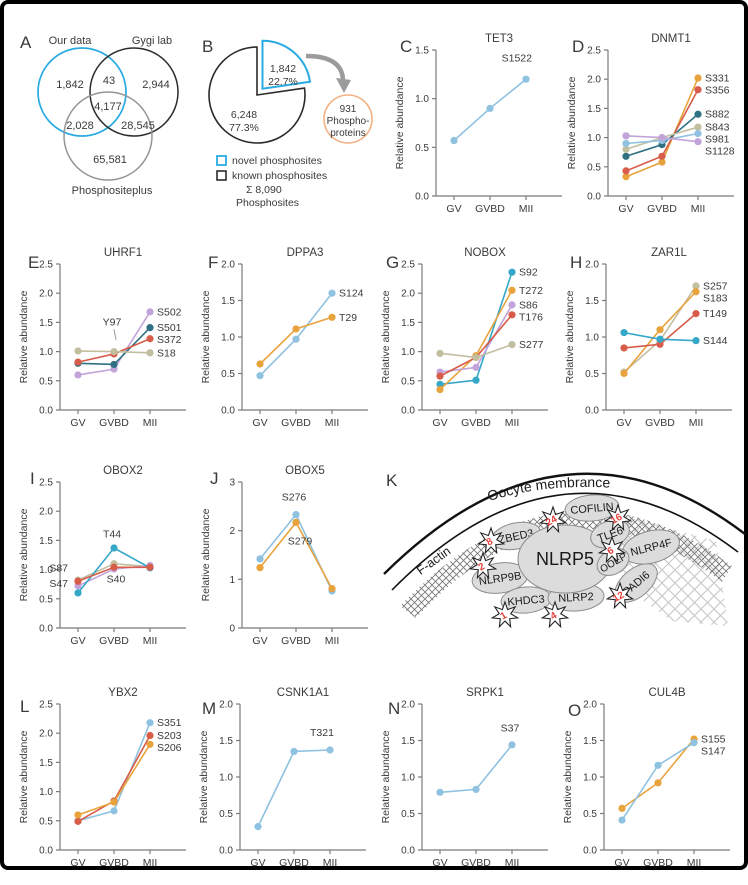  I want to click on svg-text: S203, so click(169, 736).